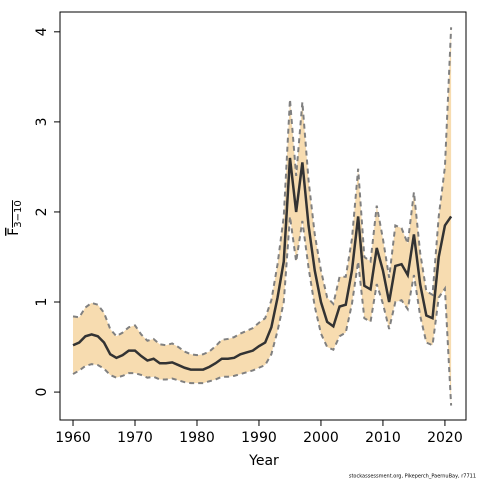 The image size is (480, 480). I want to click on y-tick-label: 2, so click(42, 211).